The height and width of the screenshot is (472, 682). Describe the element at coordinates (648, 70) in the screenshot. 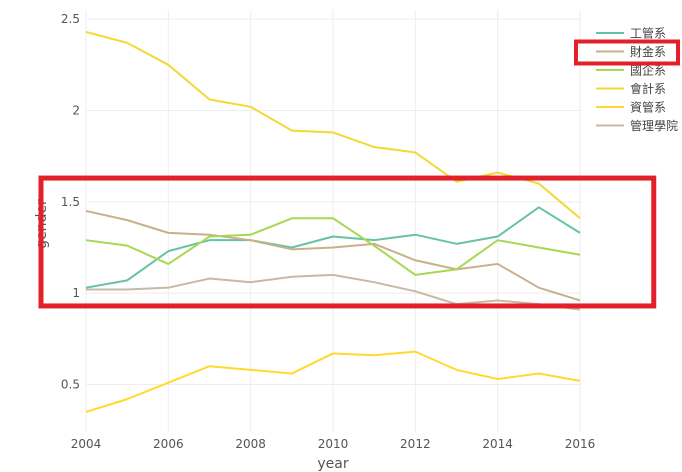

I see `legend-label: 國企系` at that location.